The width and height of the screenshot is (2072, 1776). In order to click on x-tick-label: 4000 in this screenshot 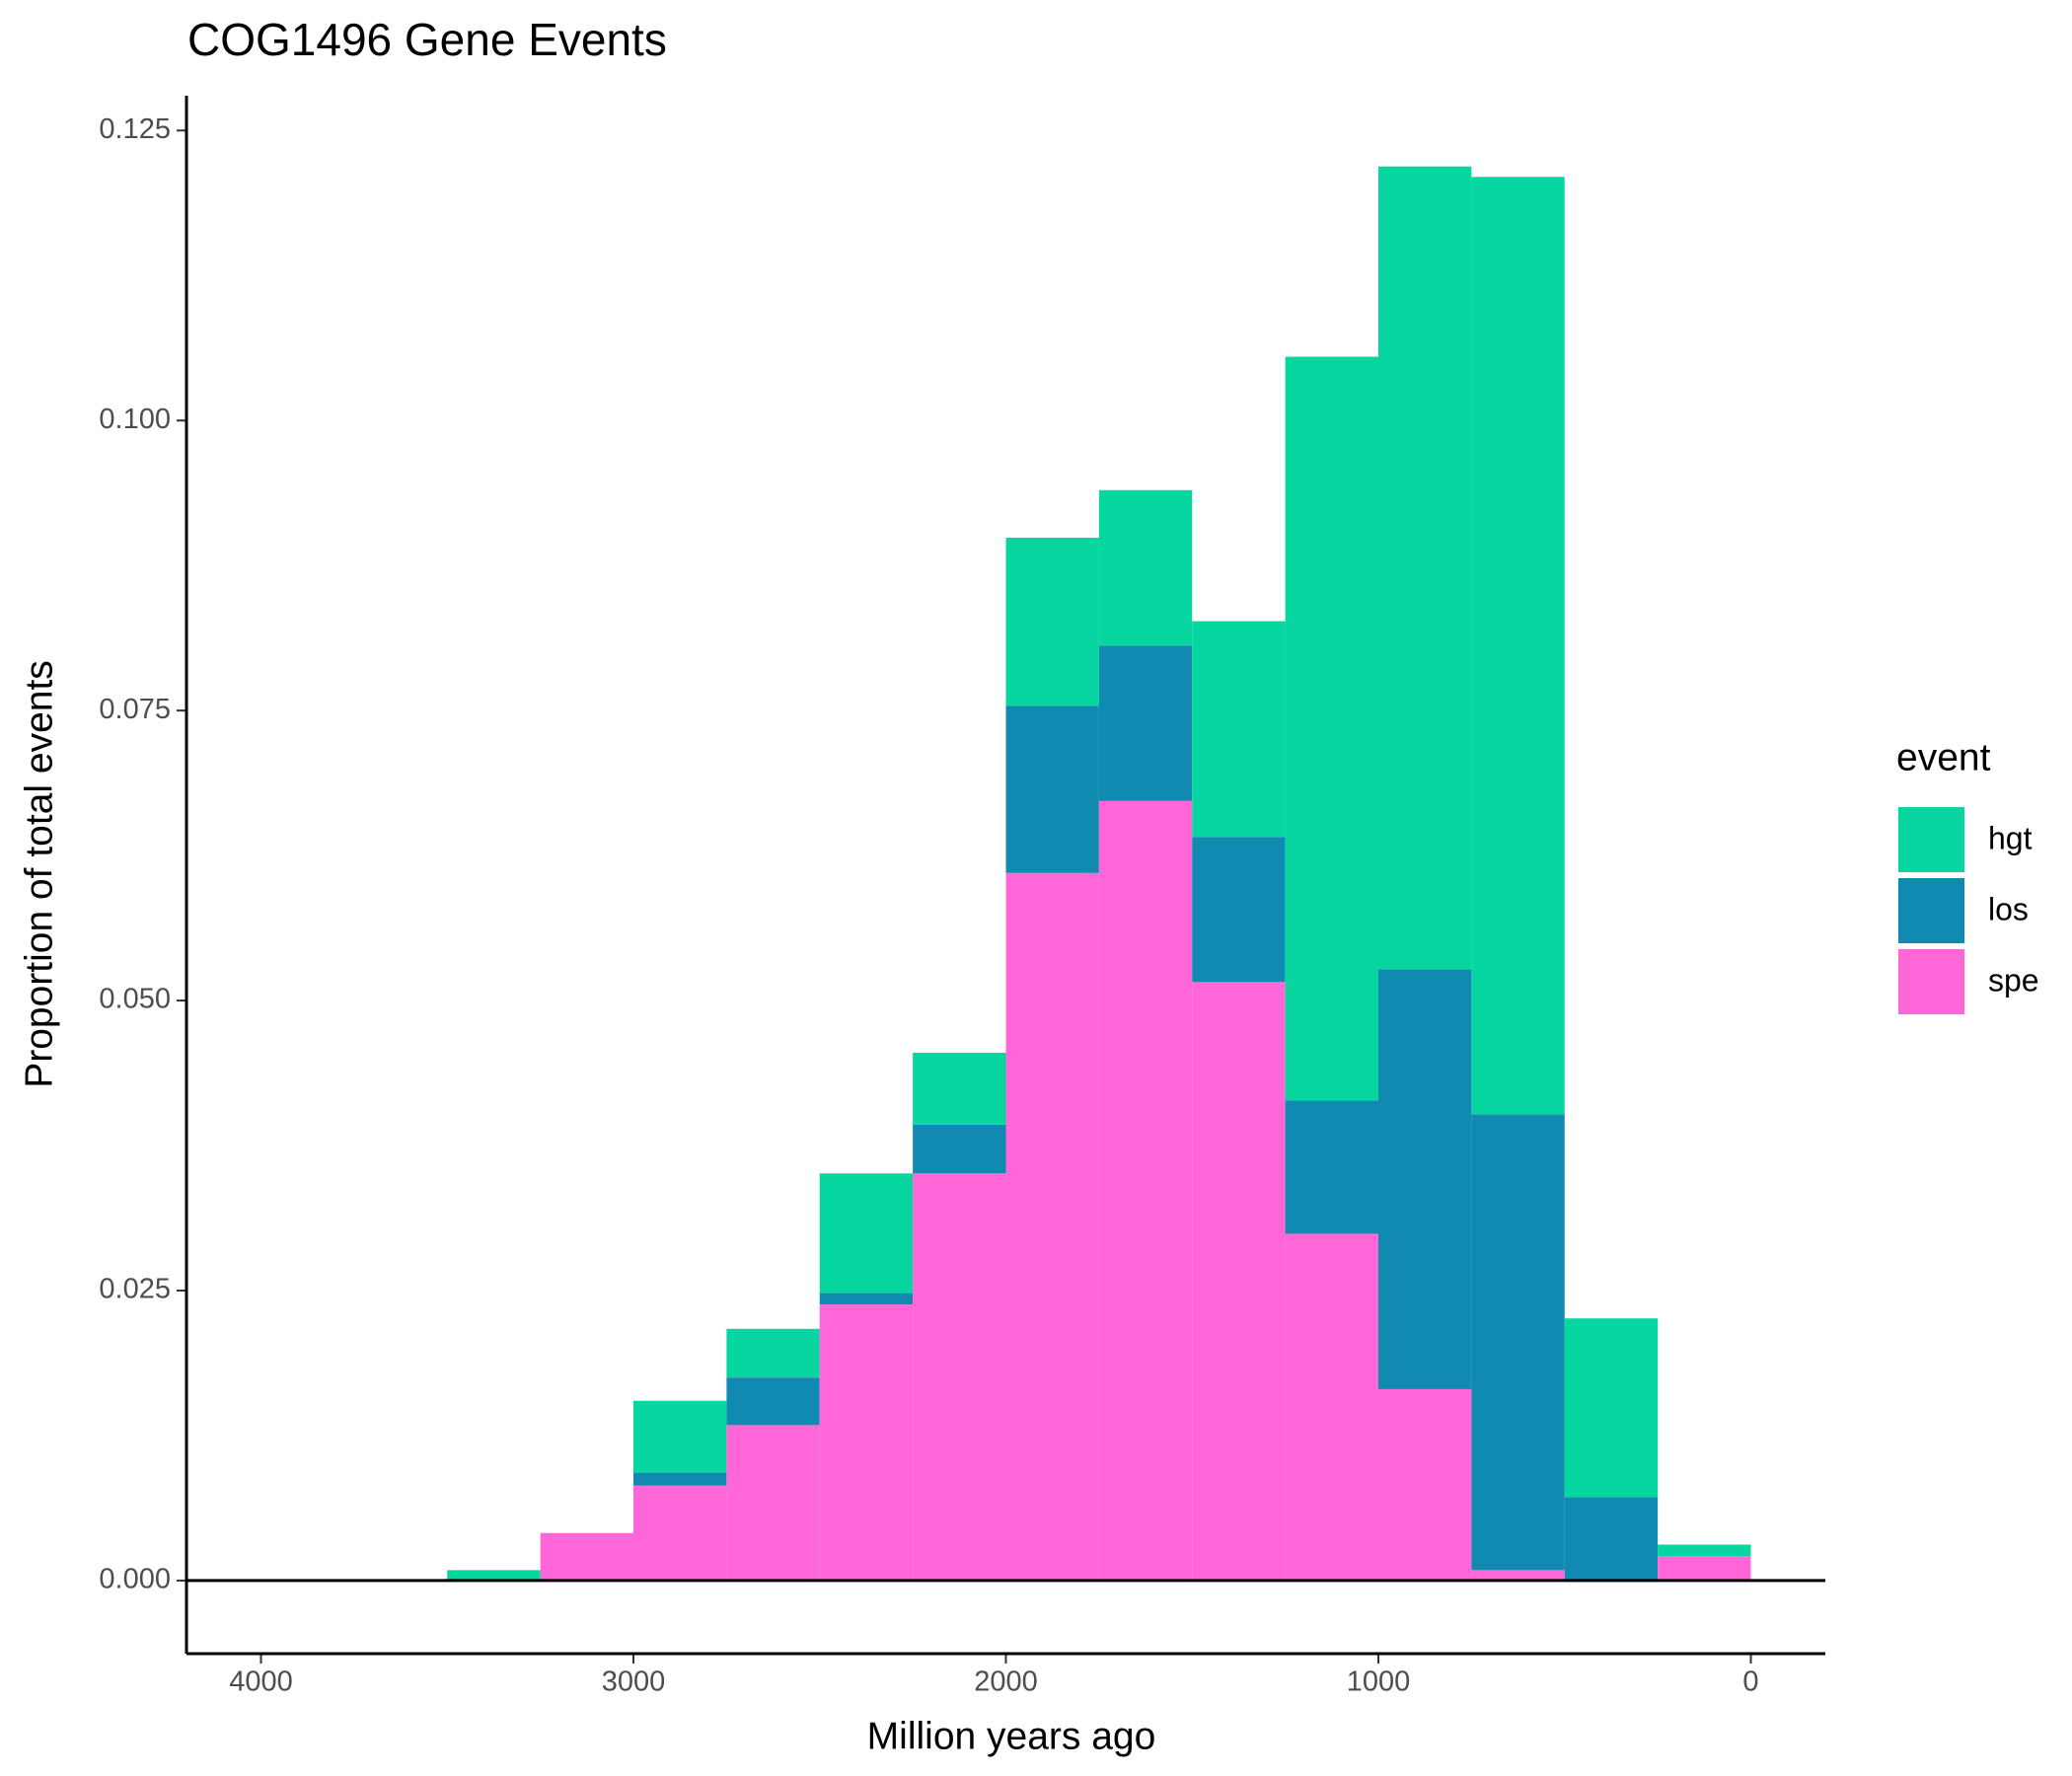, I will do `click(261, 1682)`.